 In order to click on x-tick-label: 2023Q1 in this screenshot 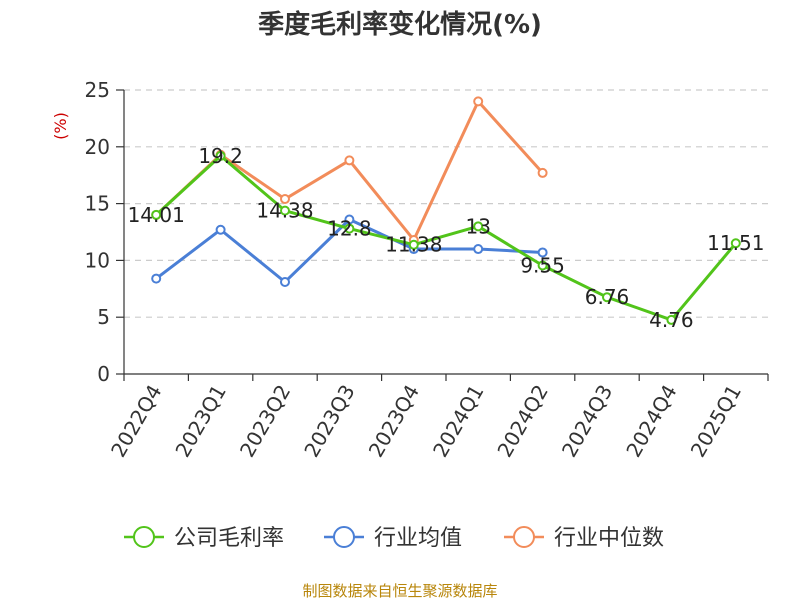, I will do `click(200, 421)`.